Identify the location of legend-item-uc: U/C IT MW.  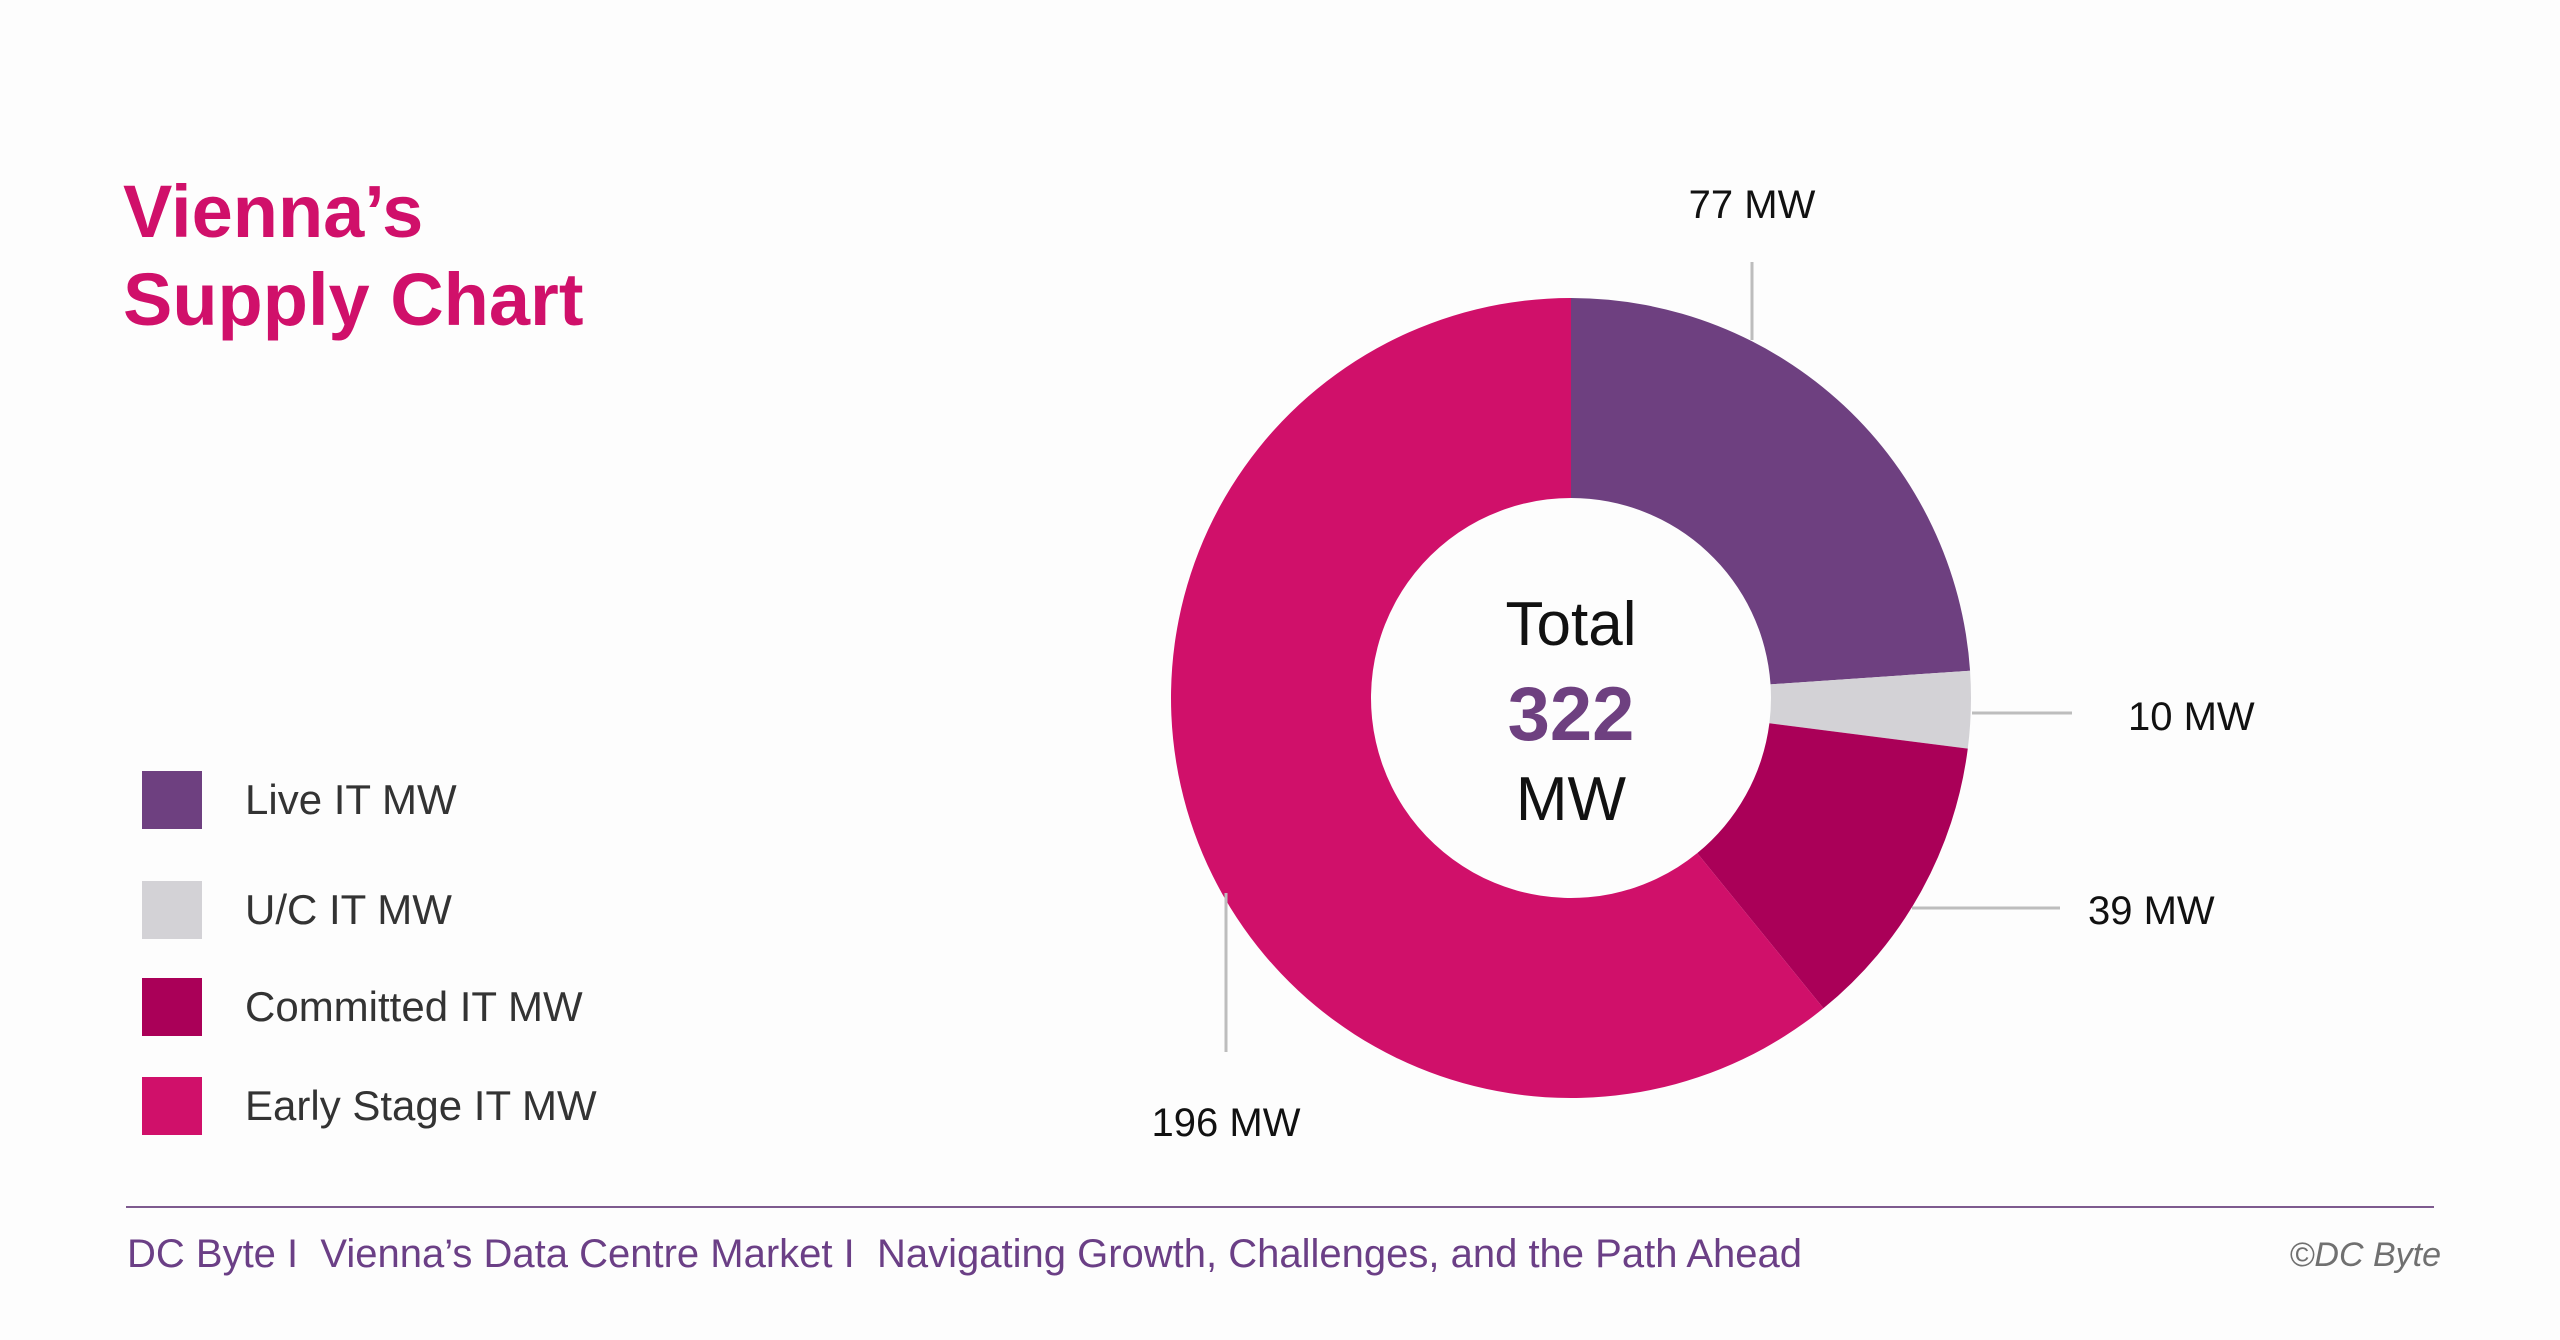
(297, 910).